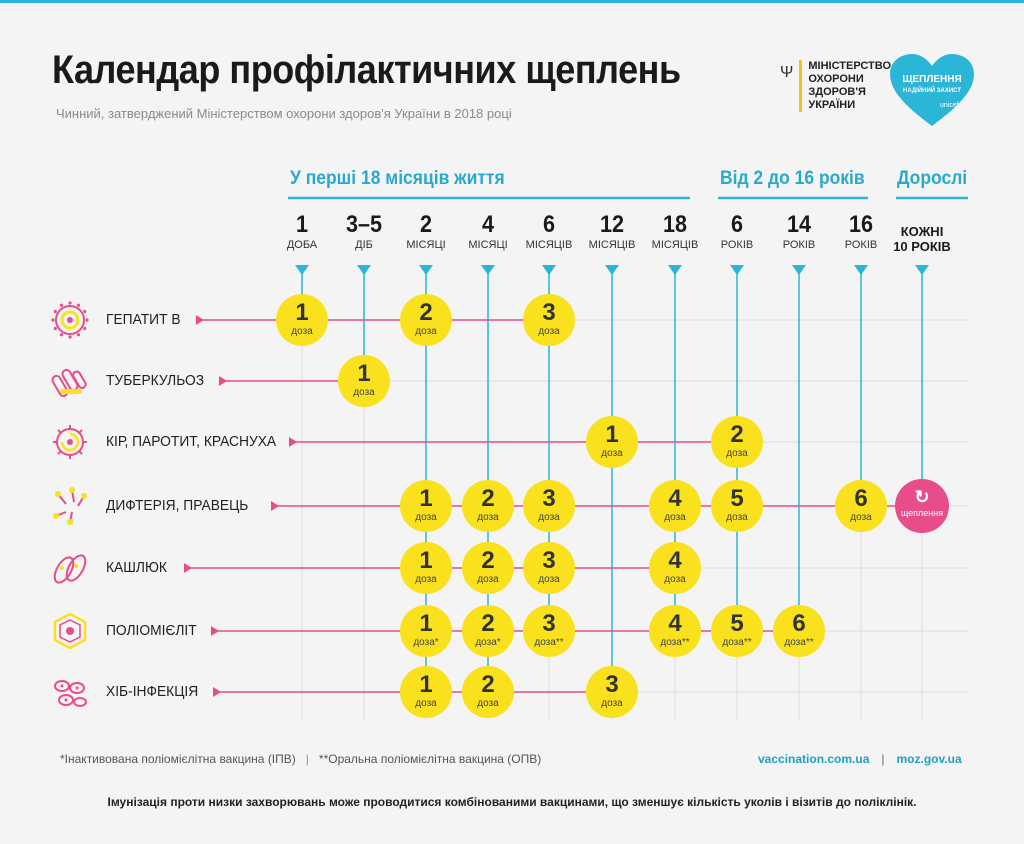  I want to click on campaign-heart-logo: ЩЕПЛЕННЯ НАДІЙНИЙ ЗАХИСТ unicef, so click(932, 90).